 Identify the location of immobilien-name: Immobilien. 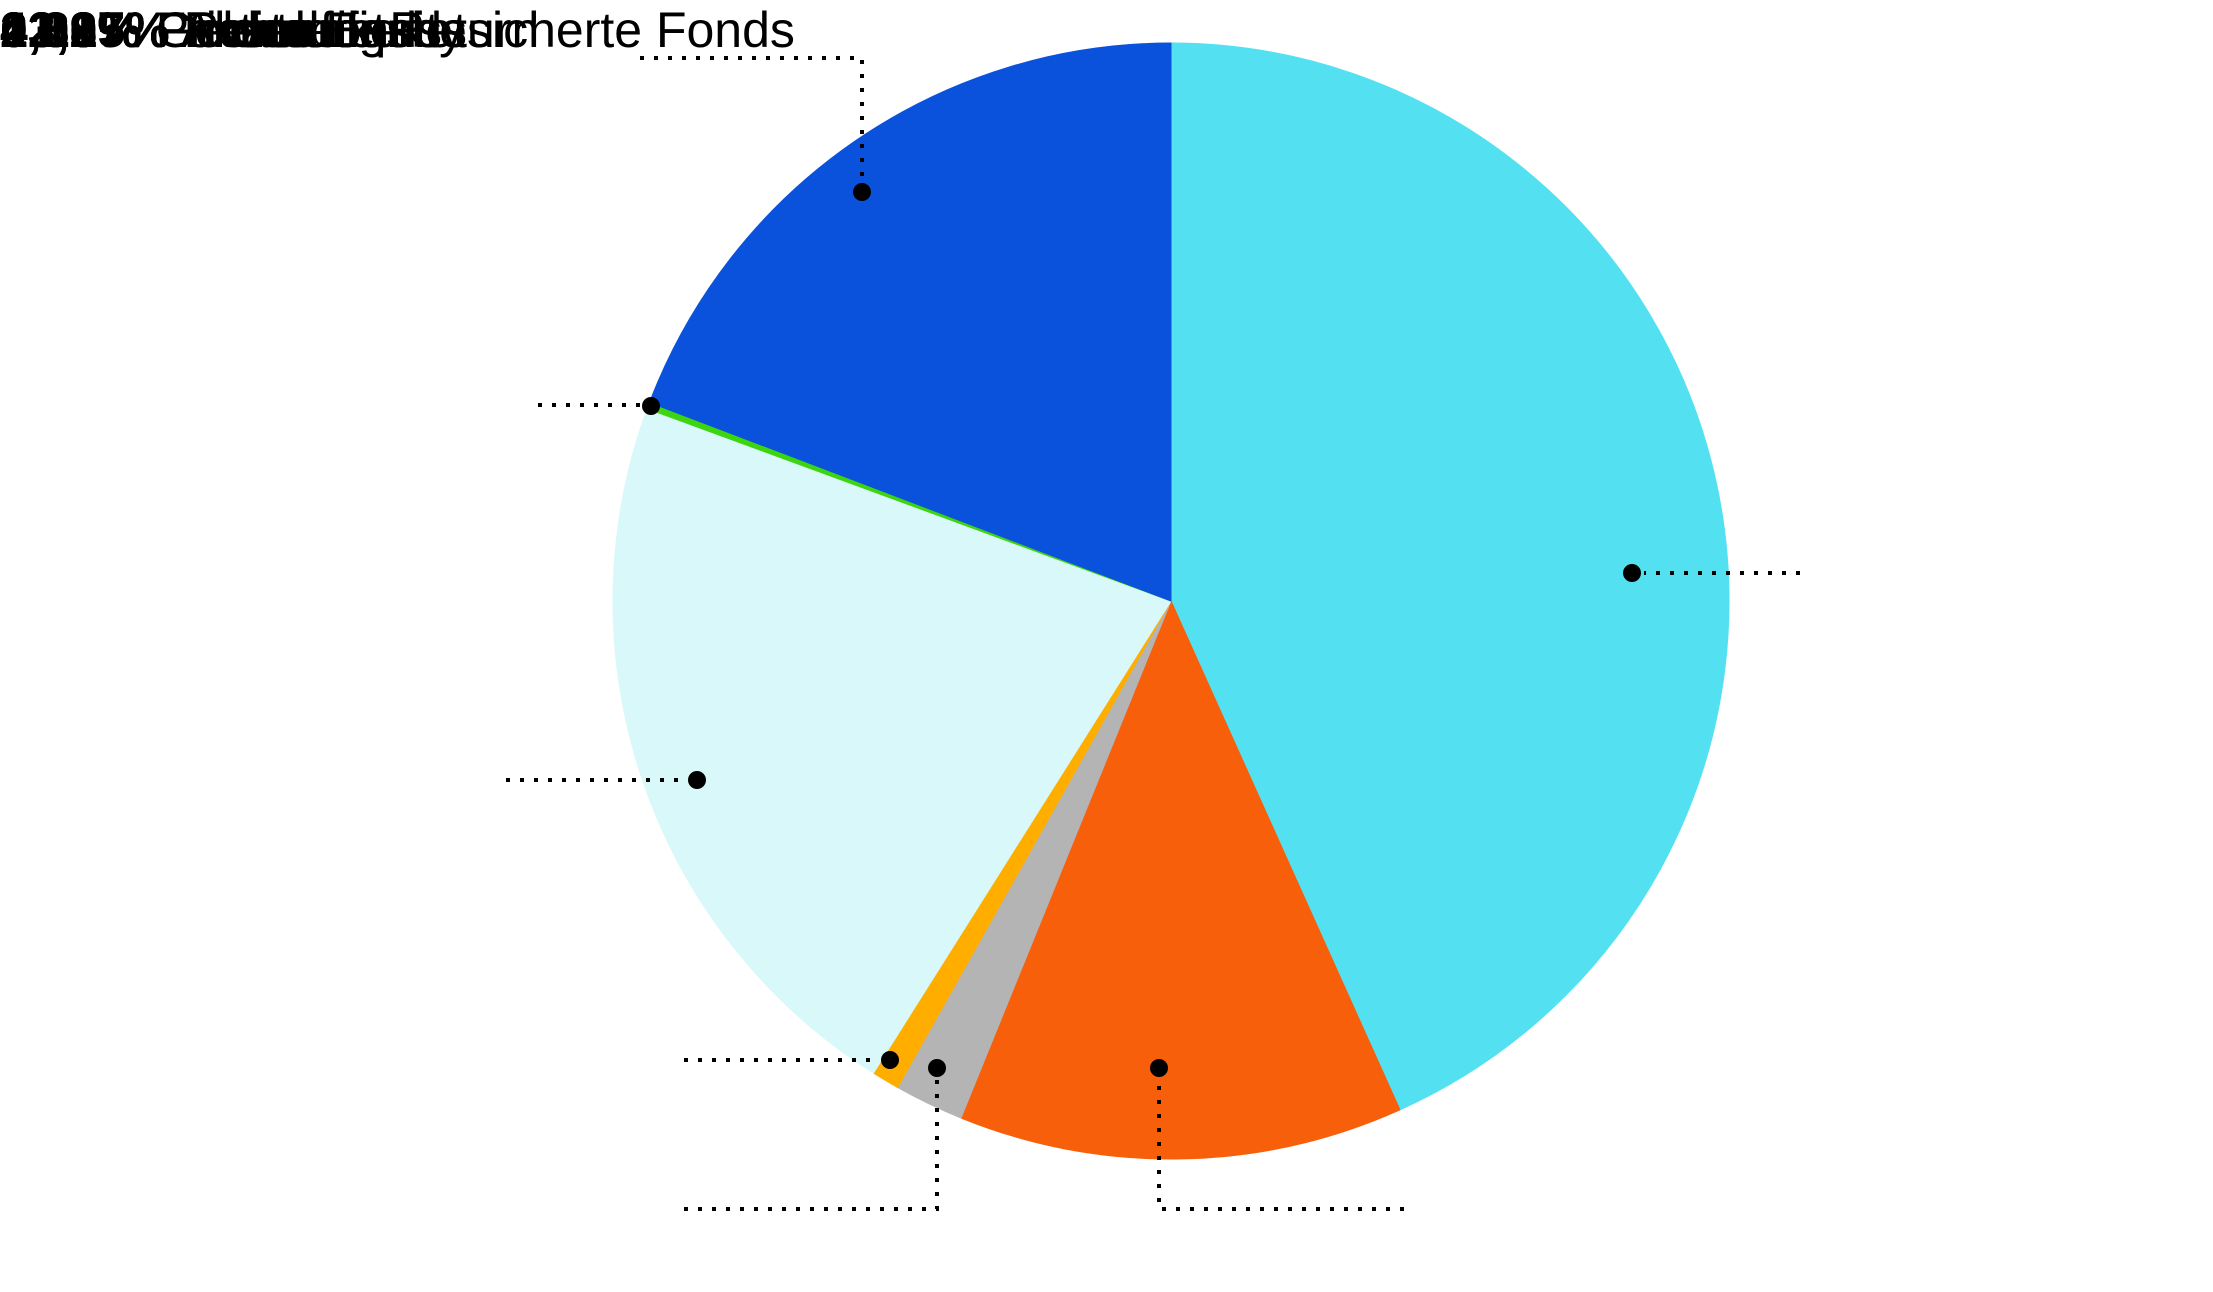
(304, 30).